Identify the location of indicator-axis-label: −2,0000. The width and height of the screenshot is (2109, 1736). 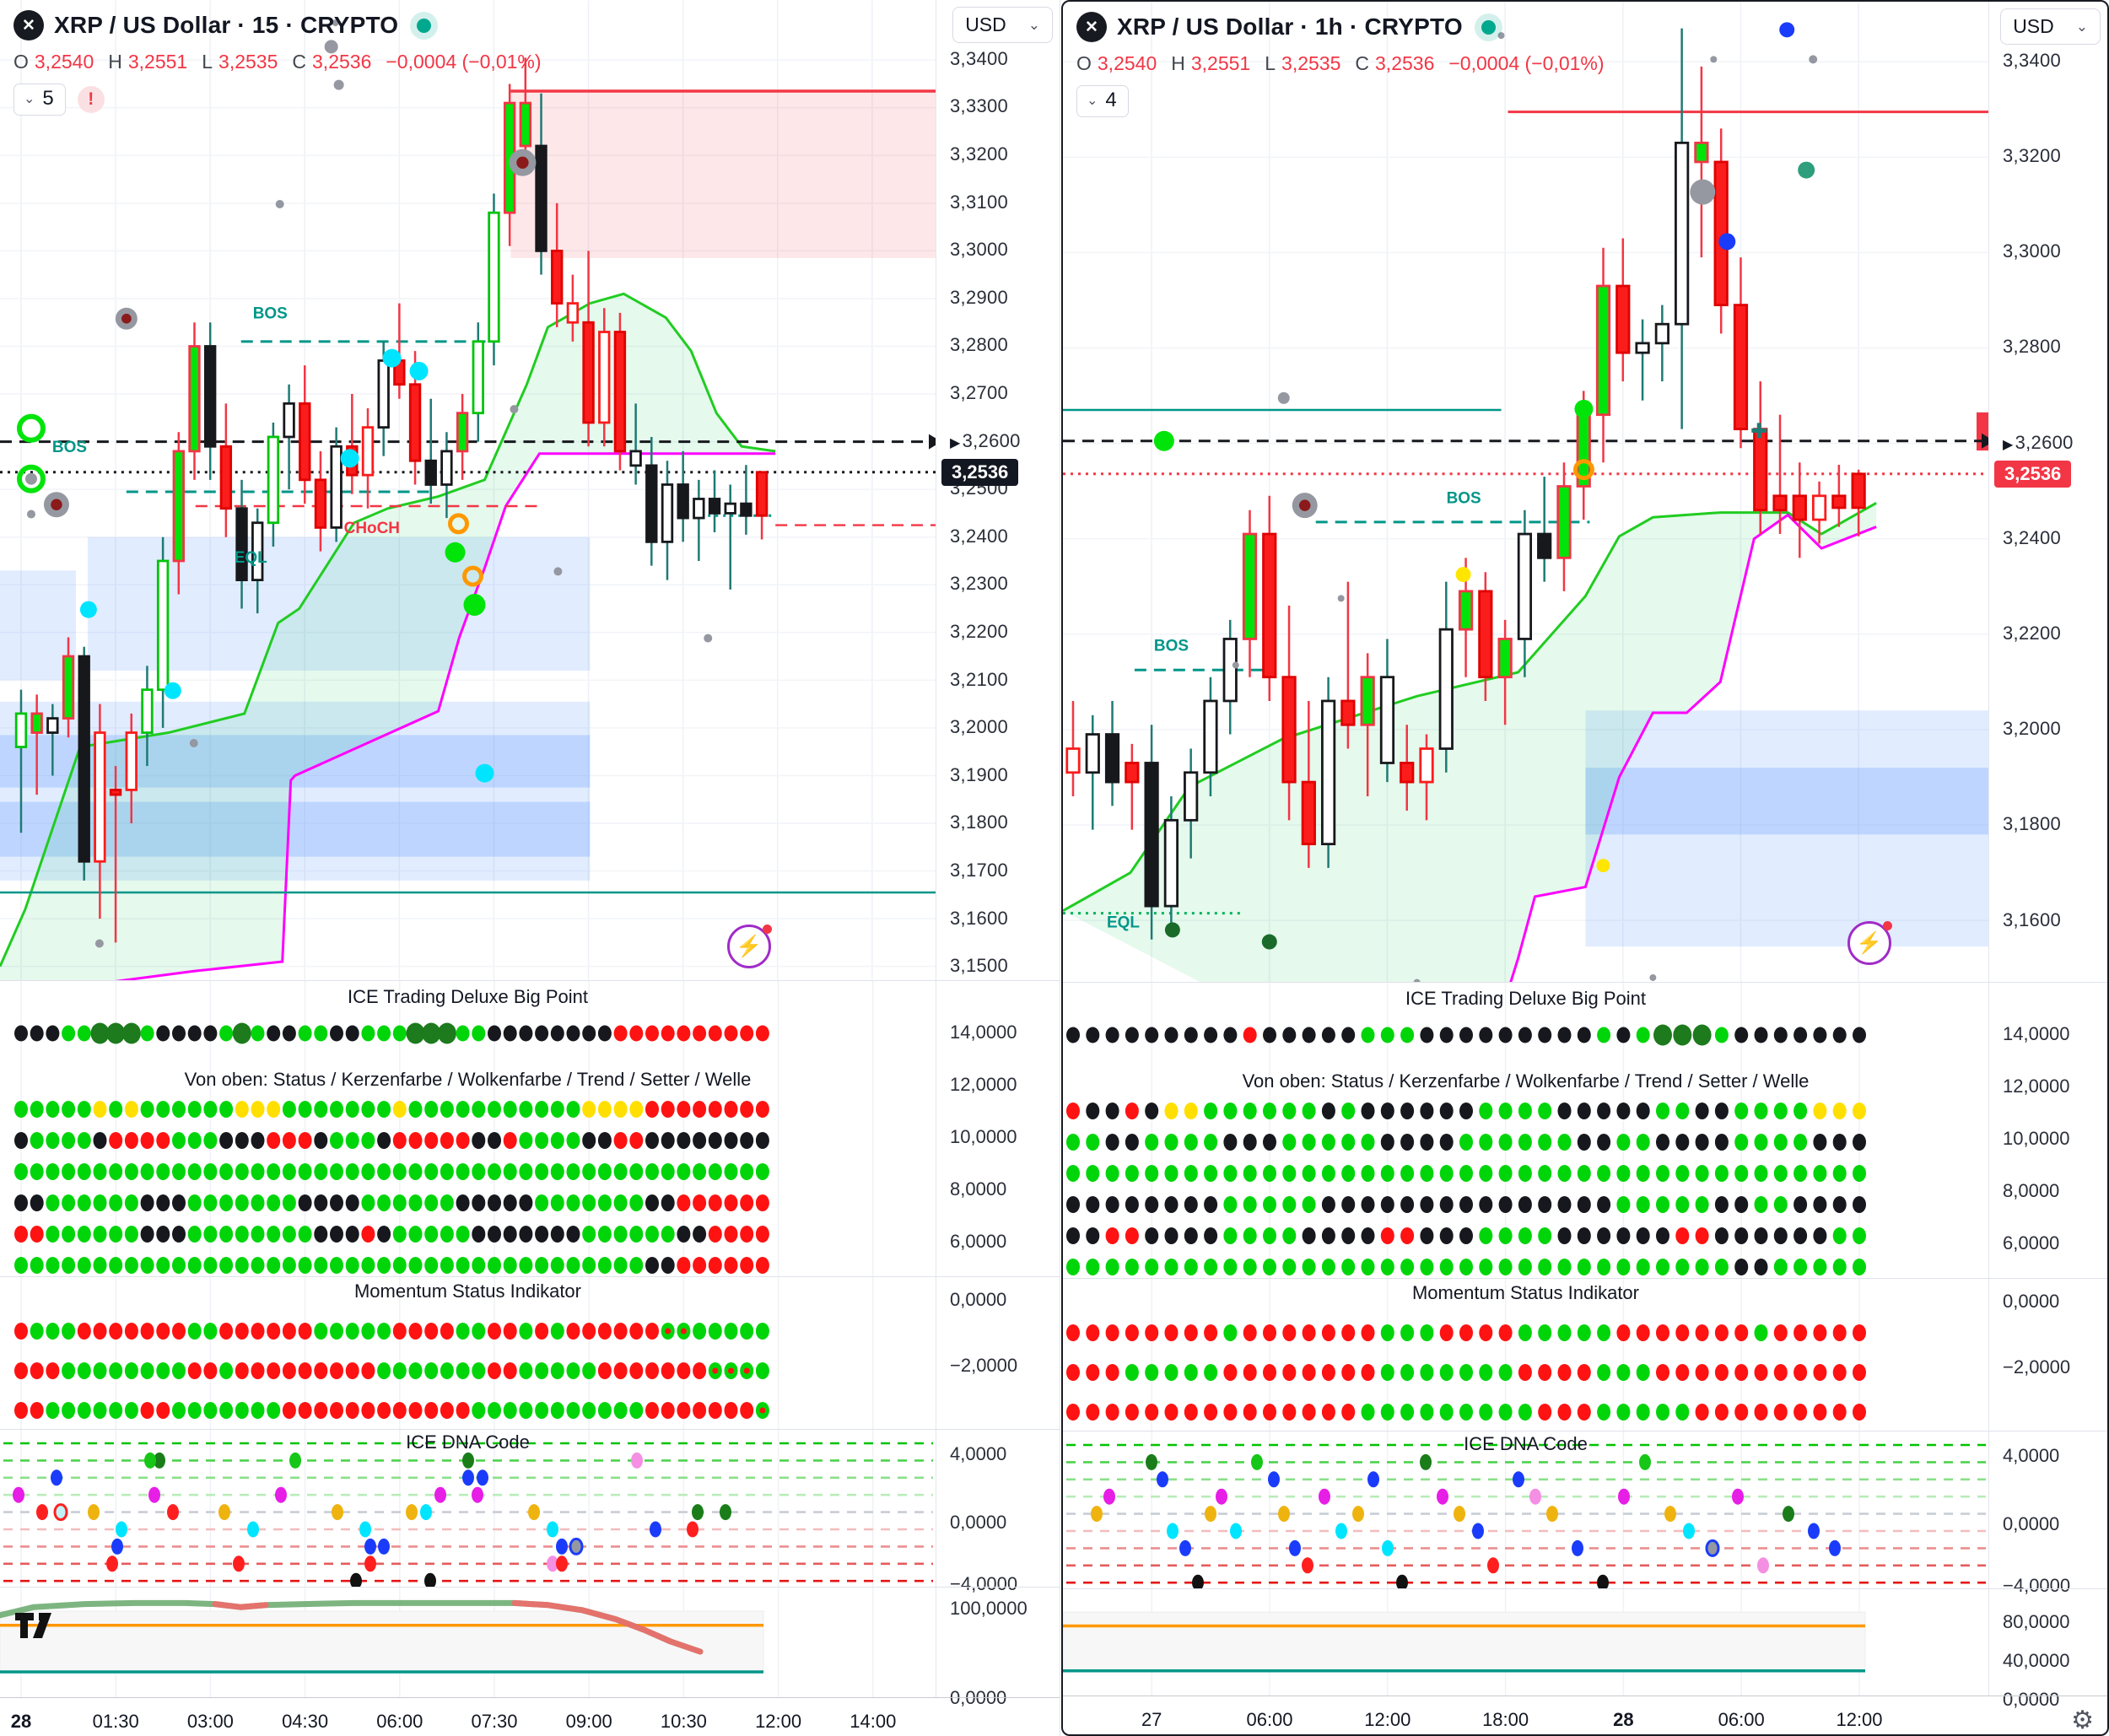
(2037, 1367).